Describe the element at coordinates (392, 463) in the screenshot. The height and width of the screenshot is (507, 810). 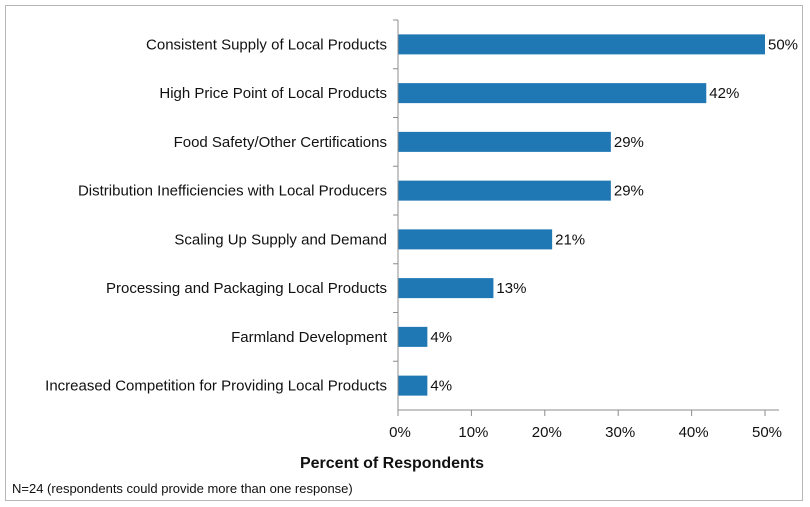
I see `x-axis-title: Percent of Respondents` at that location.